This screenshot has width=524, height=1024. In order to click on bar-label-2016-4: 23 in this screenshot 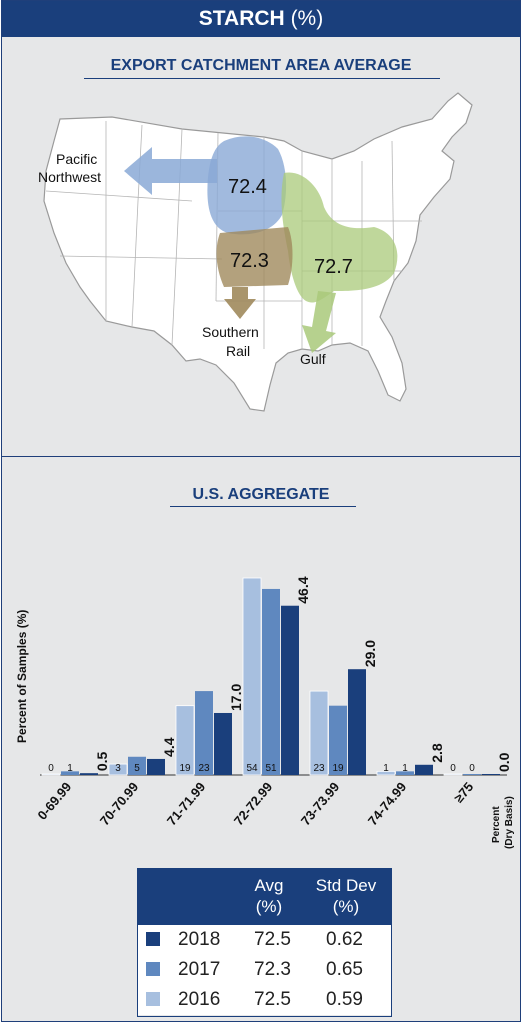, I will do `click(319, 768)`.